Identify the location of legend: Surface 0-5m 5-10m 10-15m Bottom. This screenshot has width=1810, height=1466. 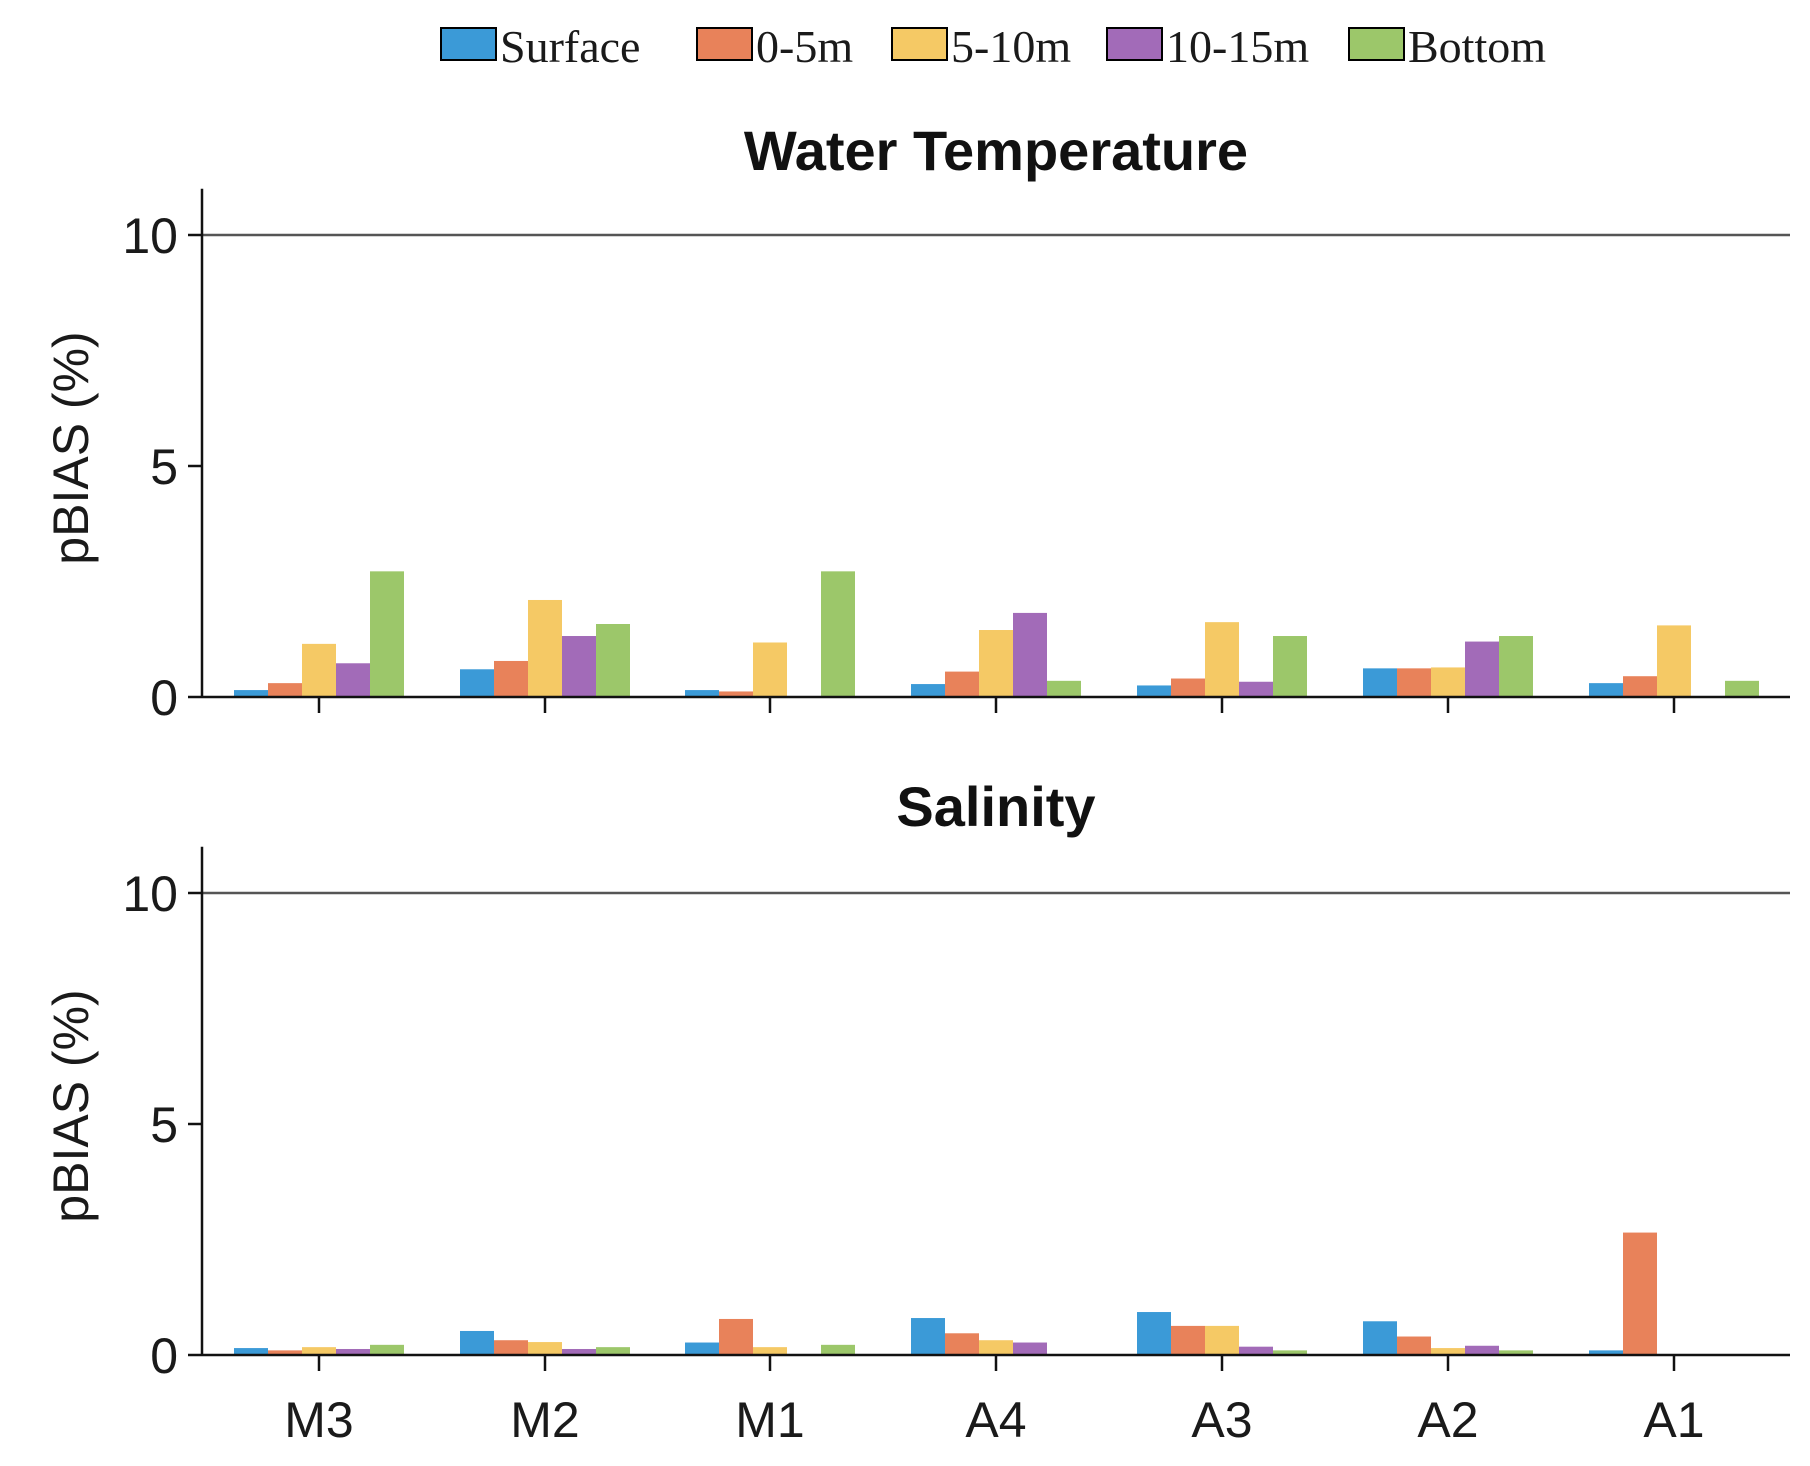
(993, 46).